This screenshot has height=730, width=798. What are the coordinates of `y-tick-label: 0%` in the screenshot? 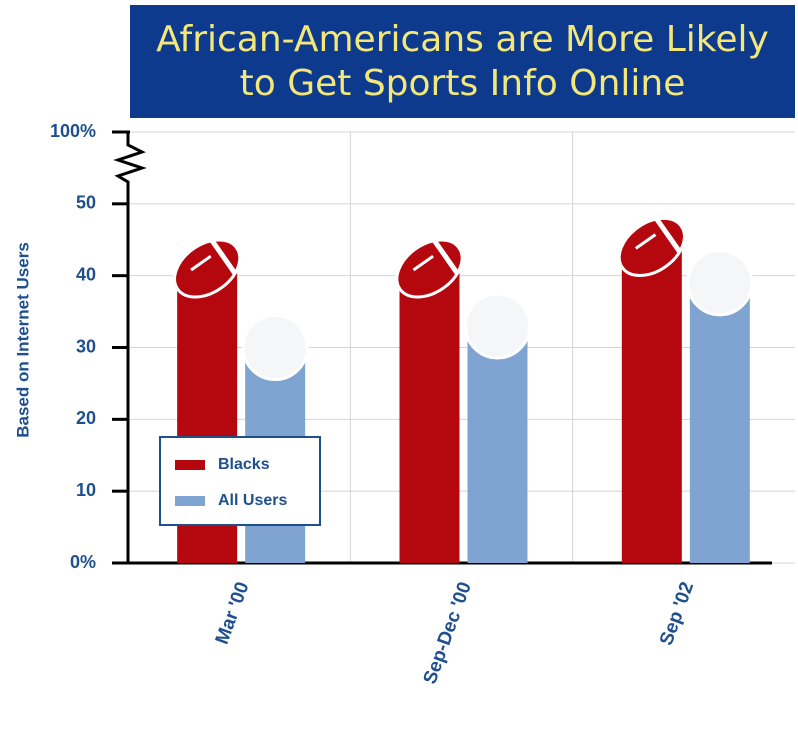 It's located at (83, 562).